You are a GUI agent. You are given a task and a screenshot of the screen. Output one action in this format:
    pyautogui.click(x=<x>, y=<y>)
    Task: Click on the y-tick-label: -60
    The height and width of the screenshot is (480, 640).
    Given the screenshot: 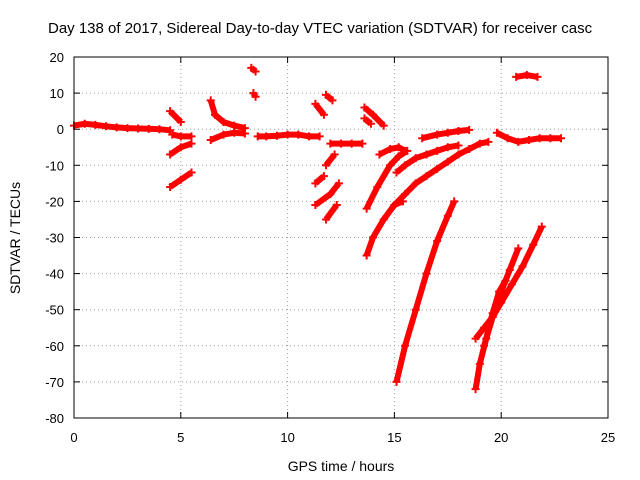 What is the action you would take?
    pyautogui.click(x=54, y=346)
    